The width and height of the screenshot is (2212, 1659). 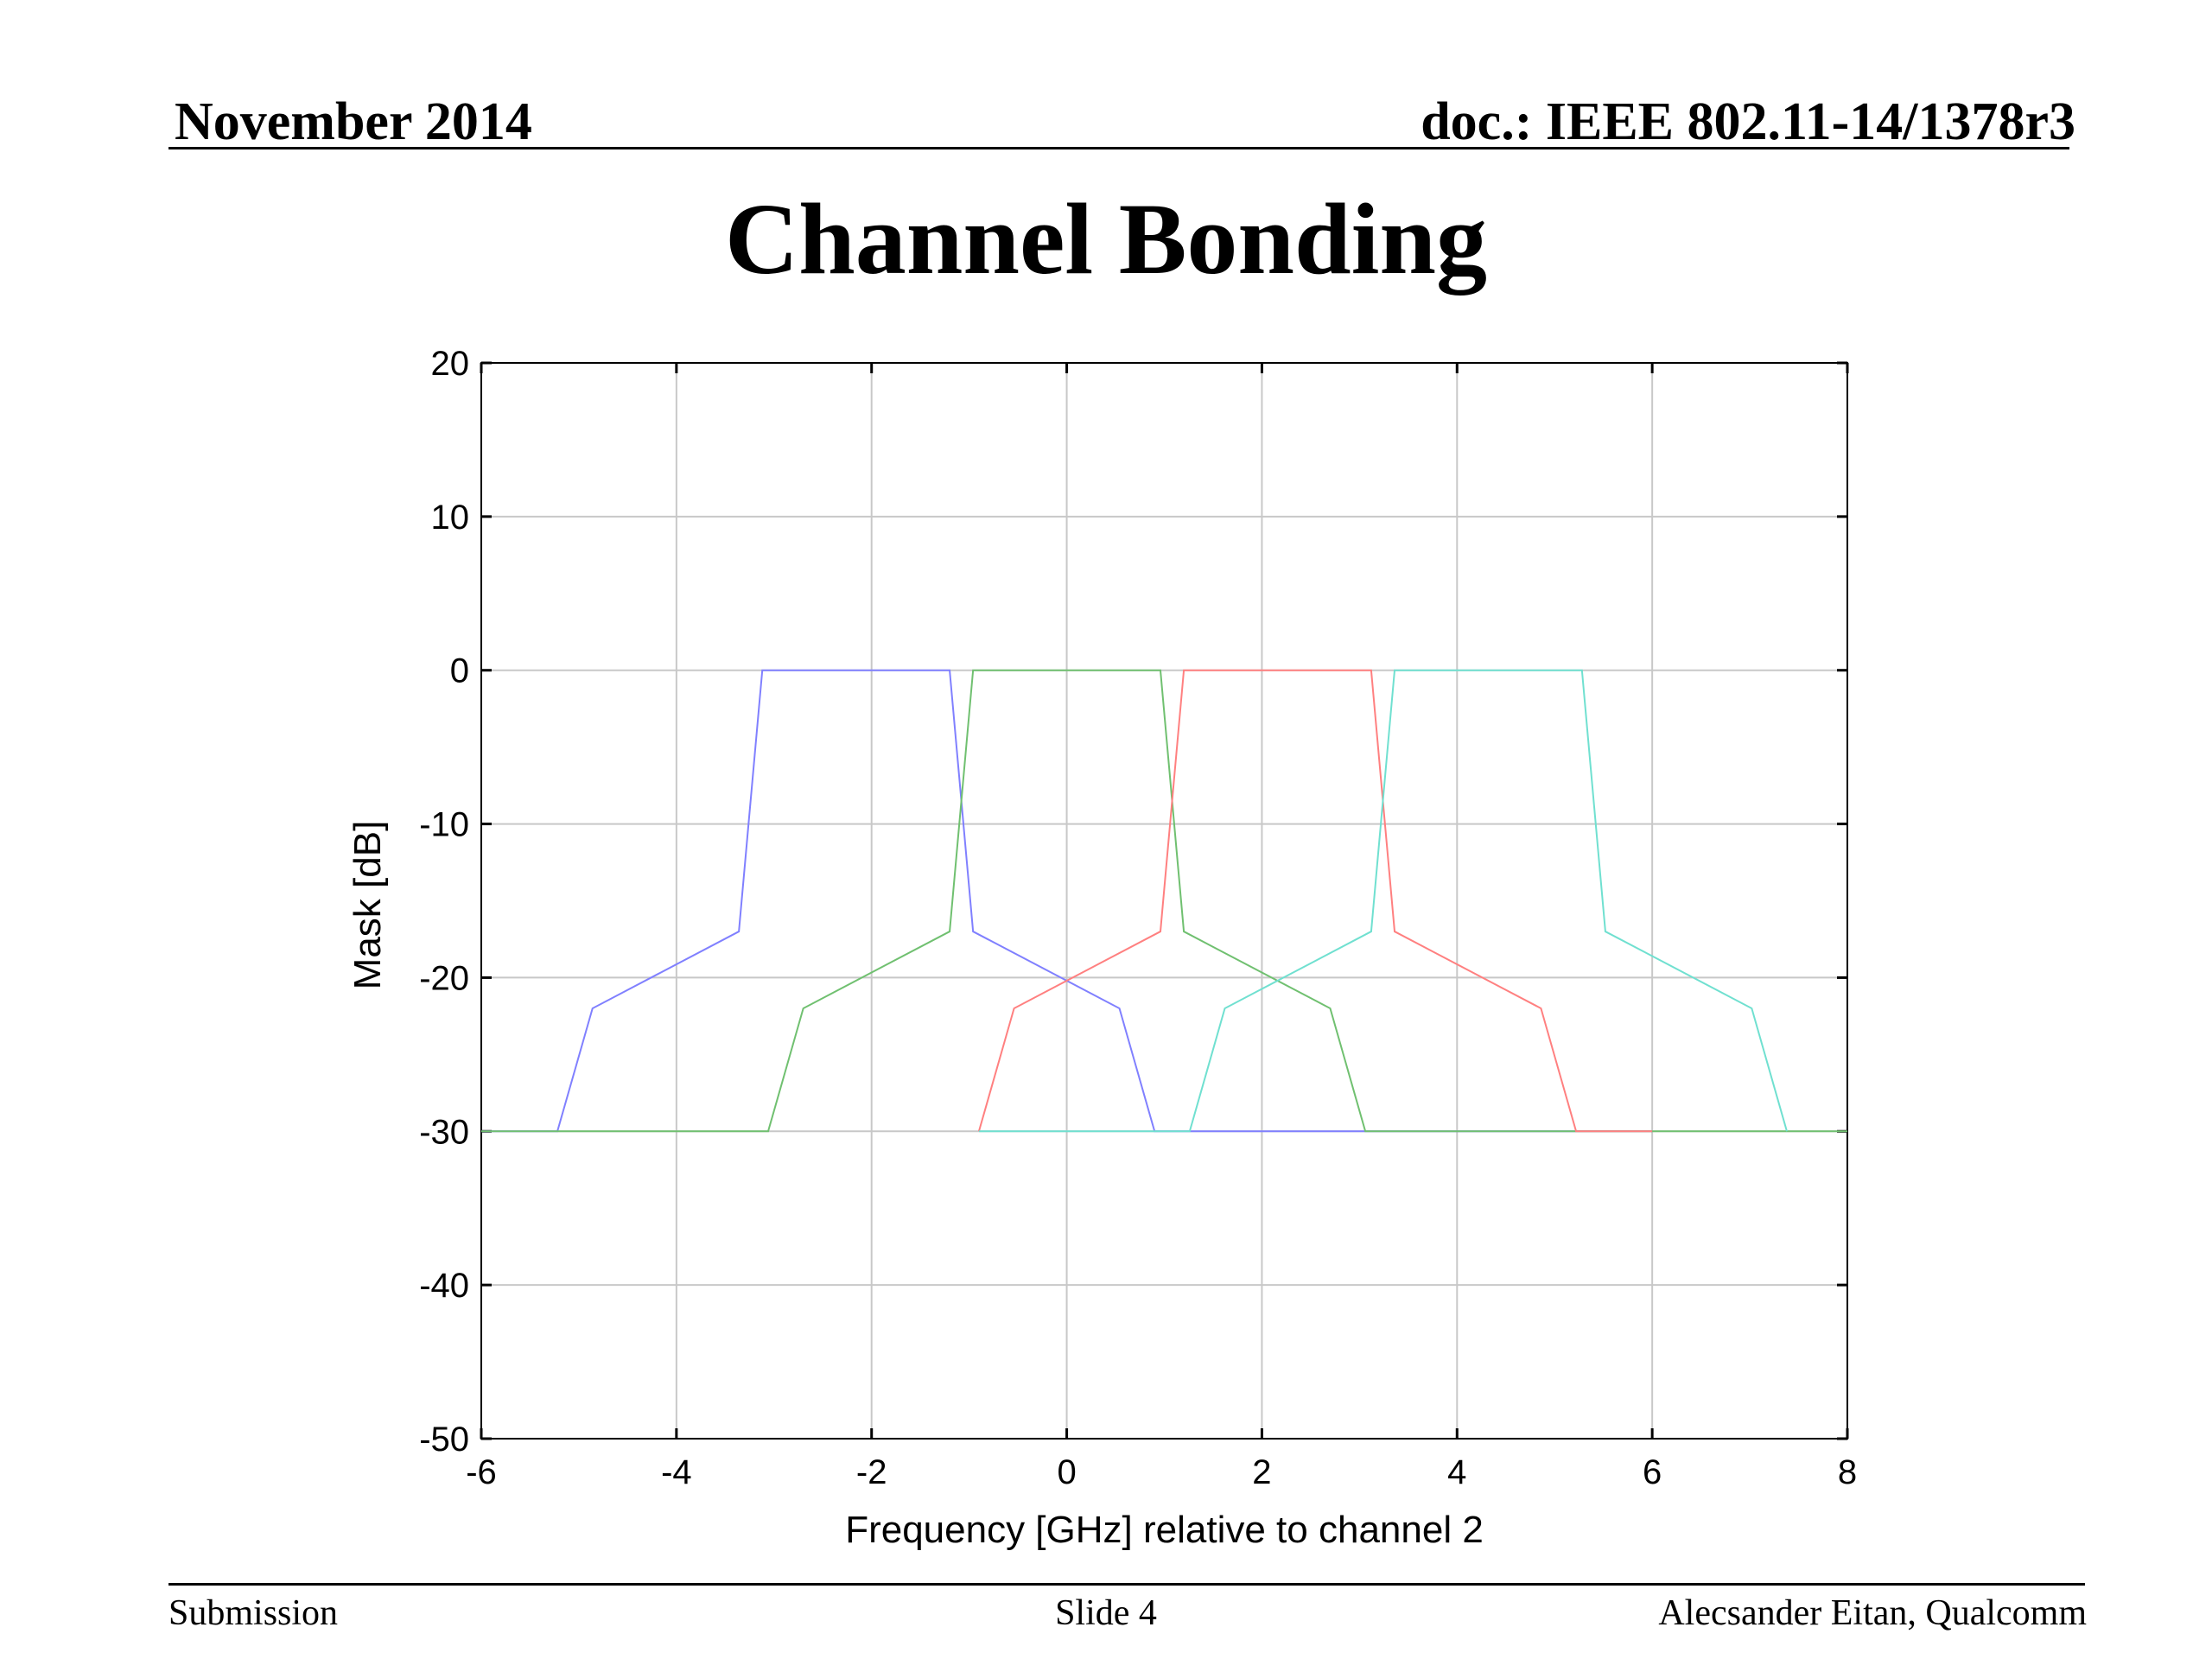 What do you see at coordinates (1066, 1472) in the screenshot?
I see `x-tick-label: 0` at bounding box center [1066, 1472].